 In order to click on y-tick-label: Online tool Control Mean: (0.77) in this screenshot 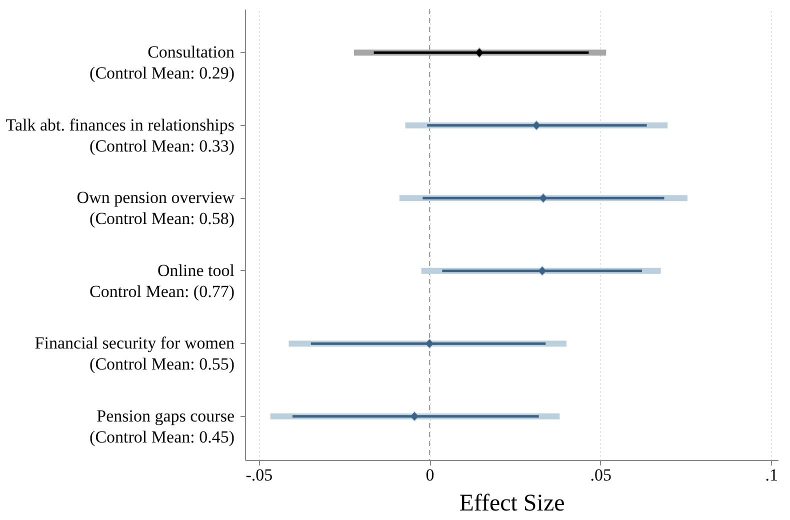, I will do `click(162, 280)`.